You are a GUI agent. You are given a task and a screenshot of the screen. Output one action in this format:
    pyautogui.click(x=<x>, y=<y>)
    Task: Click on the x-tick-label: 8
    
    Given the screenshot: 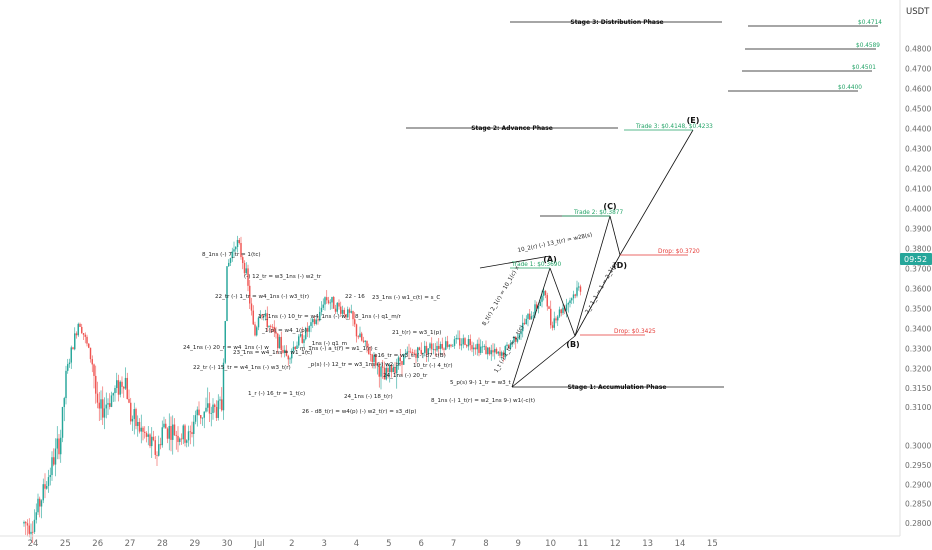 What is the action you would take?
    pyautogui.click(x=485, y=544)
    